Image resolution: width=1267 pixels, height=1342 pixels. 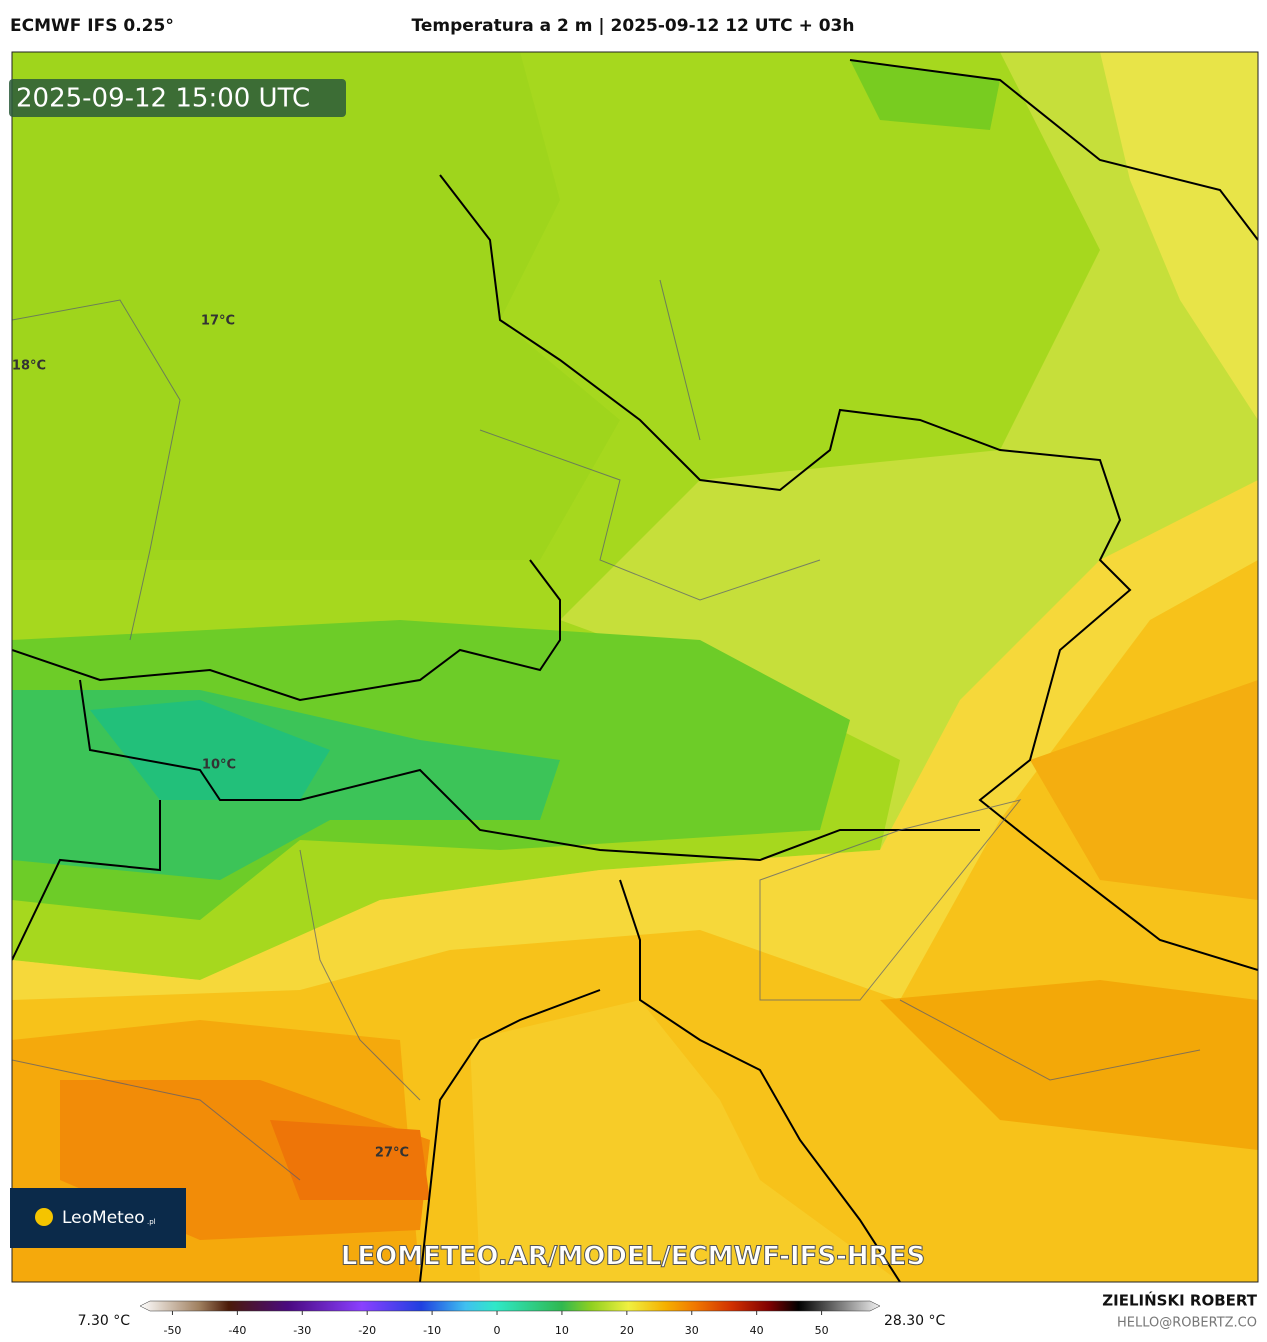 I want to click on watermark: LEOMETEO.AR/MODEL/ECMWF-IFS-HRES, so click(x=633, y=1257).